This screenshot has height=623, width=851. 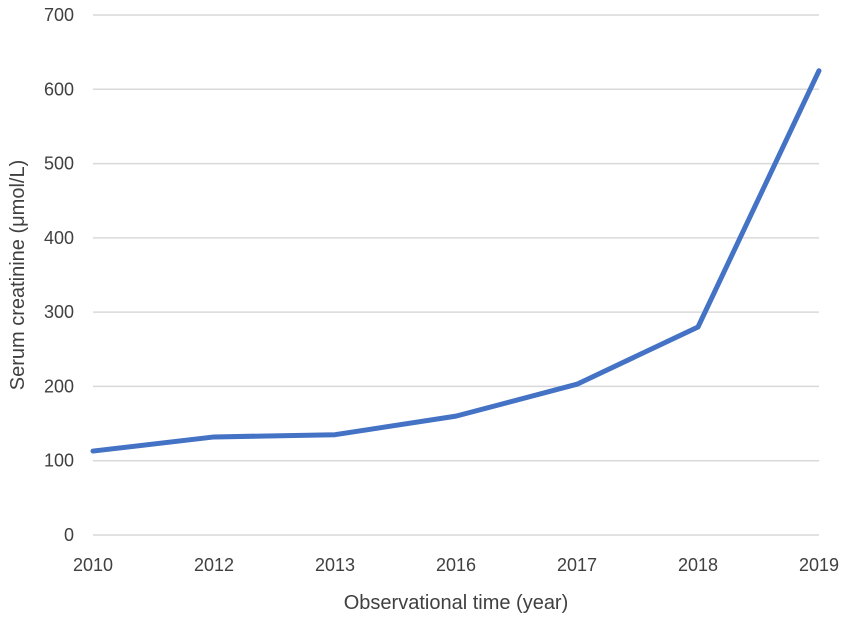 I want to click on y-tick-label: 700, so click(x=59, y=15).